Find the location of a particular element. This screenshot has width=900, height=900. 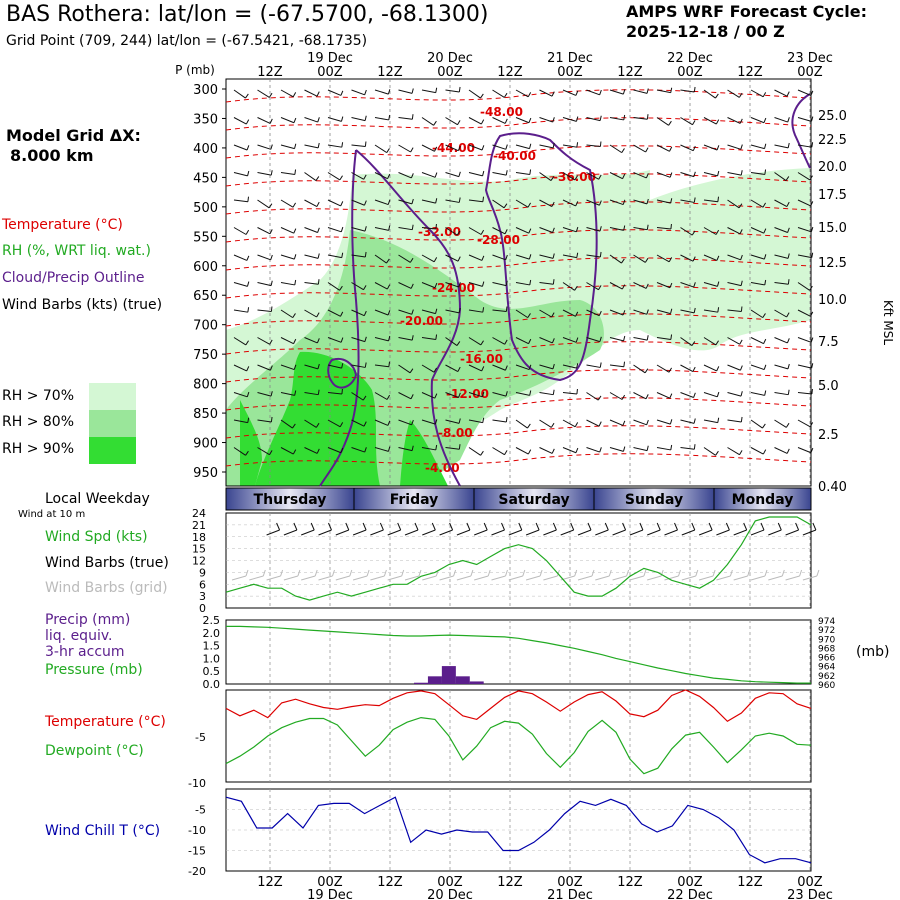

wind-tick-label-2: 18 is located at coordinates (199, 537).